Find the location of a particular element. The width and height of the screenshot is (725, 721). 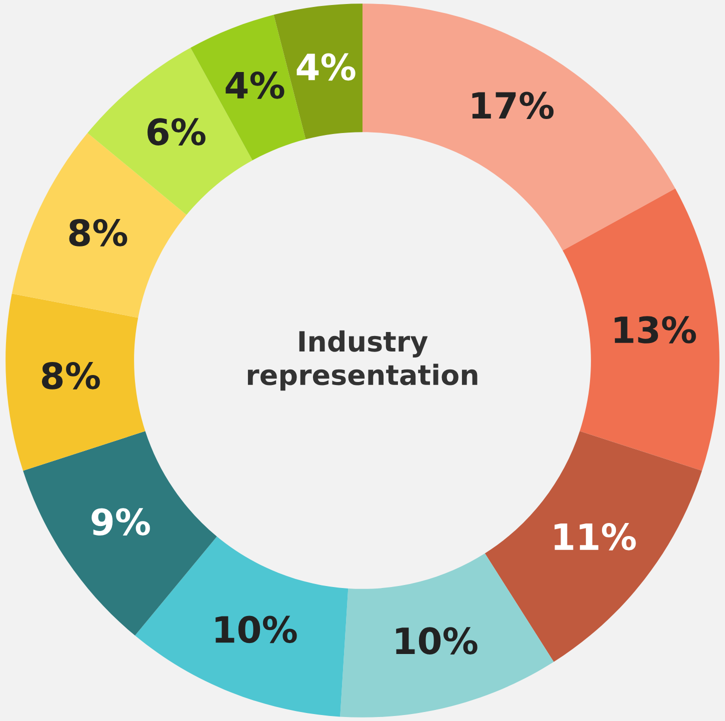

text: Industry representation is located at coordinates (363, 360).